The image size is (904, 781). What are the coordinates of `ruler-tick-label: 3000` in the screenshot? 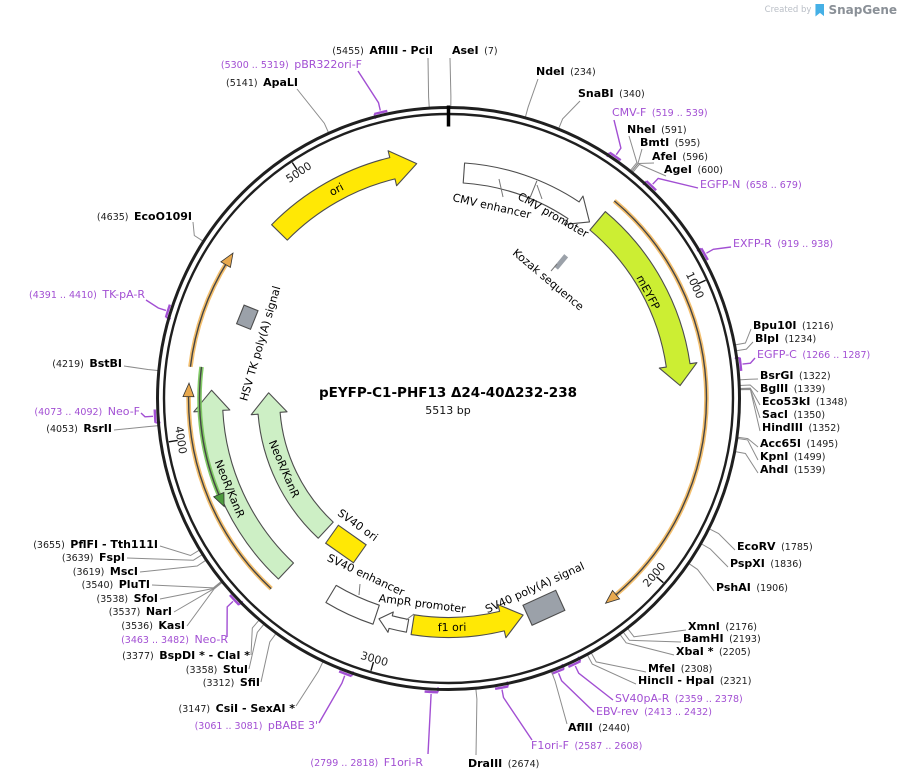 It's located at (374, 659).